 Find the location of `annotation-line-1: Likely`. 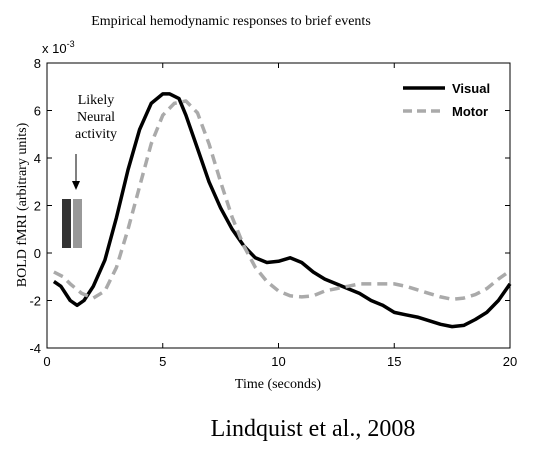

annotation-line-1: Likely is located at coordinates (96, 100).